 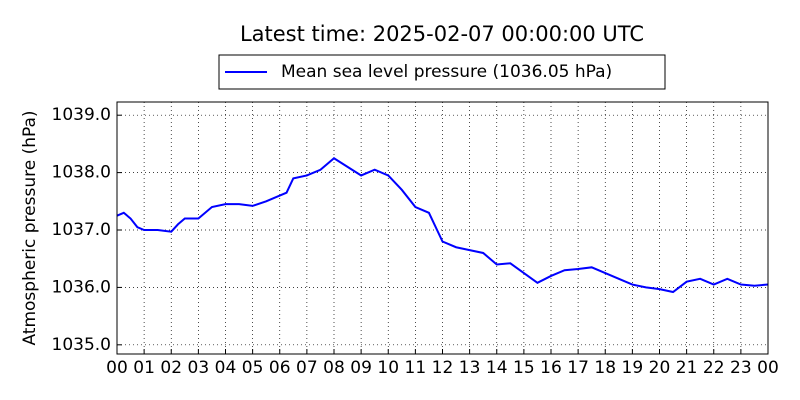 What do you see at coordinates (442, 34) in the screenshot?
I see `chart-title: Latest time: 2025-02-07 00:00:00 UTC` at bounding box center [442, 34].